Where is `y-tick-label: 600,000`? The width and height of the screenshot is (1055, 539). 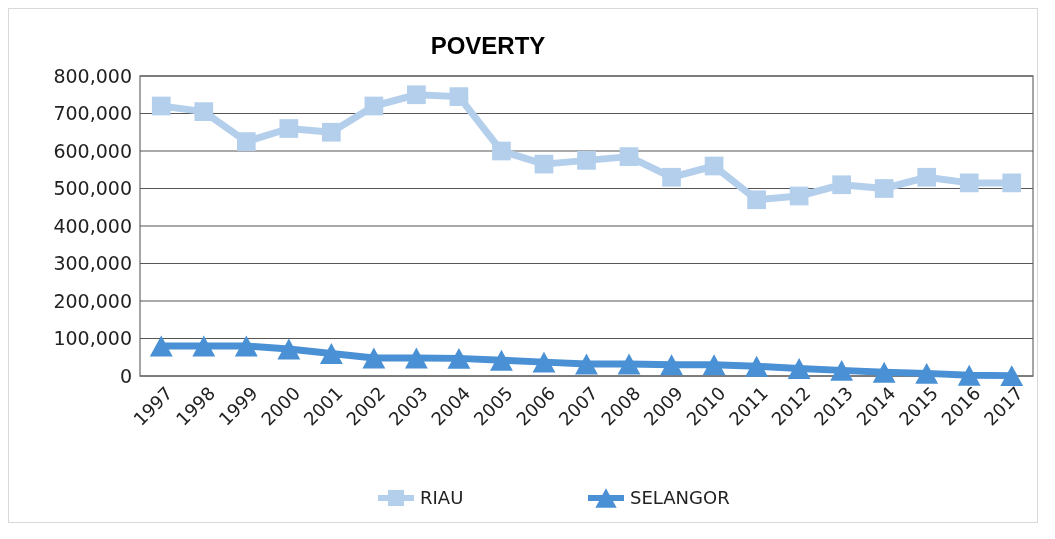
y-tick-label: 600,000 is located at coordinates (92, 150).